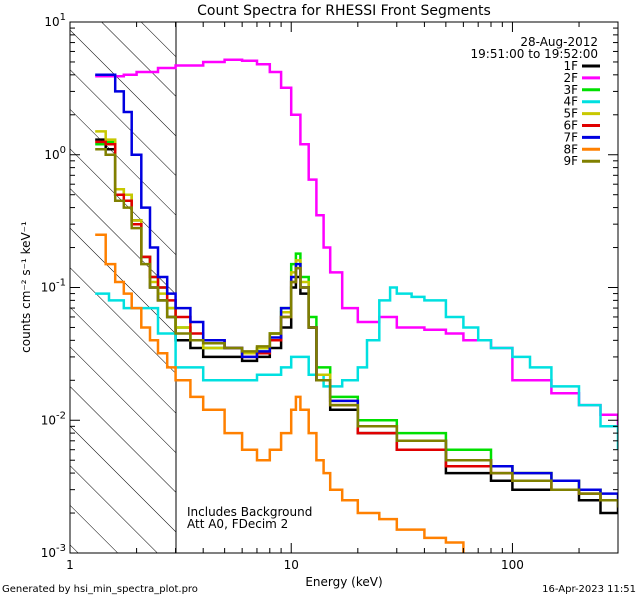 Image resolution: width=640 pixels, height=600 pixels. I want to click on date-label: 28-Aug-2012, so click(559, 42).